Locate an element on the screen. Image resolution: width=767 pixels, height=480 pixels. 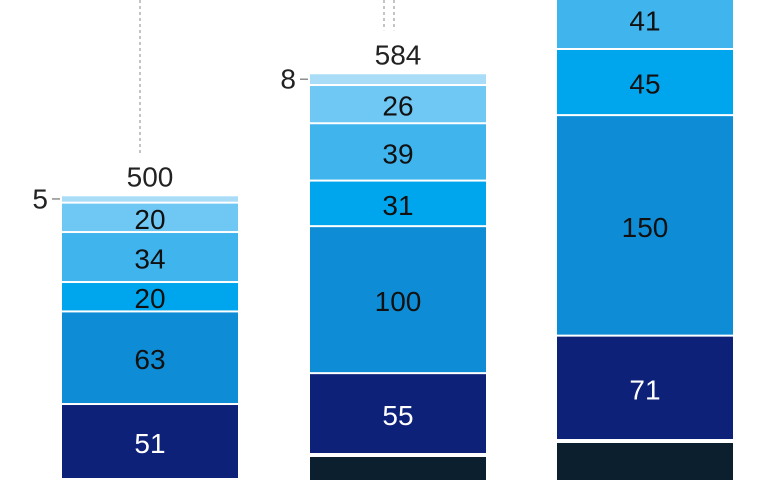
segment-value-label: 31 is located at coordinates (397, 205).